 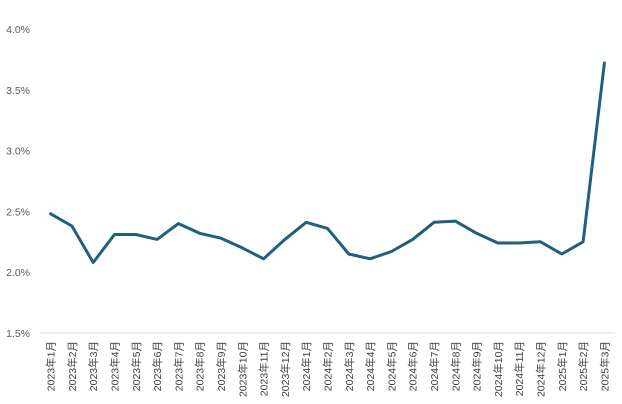 I want to click on x-tick-label: 2023年1月, so click(x=51, y=366).